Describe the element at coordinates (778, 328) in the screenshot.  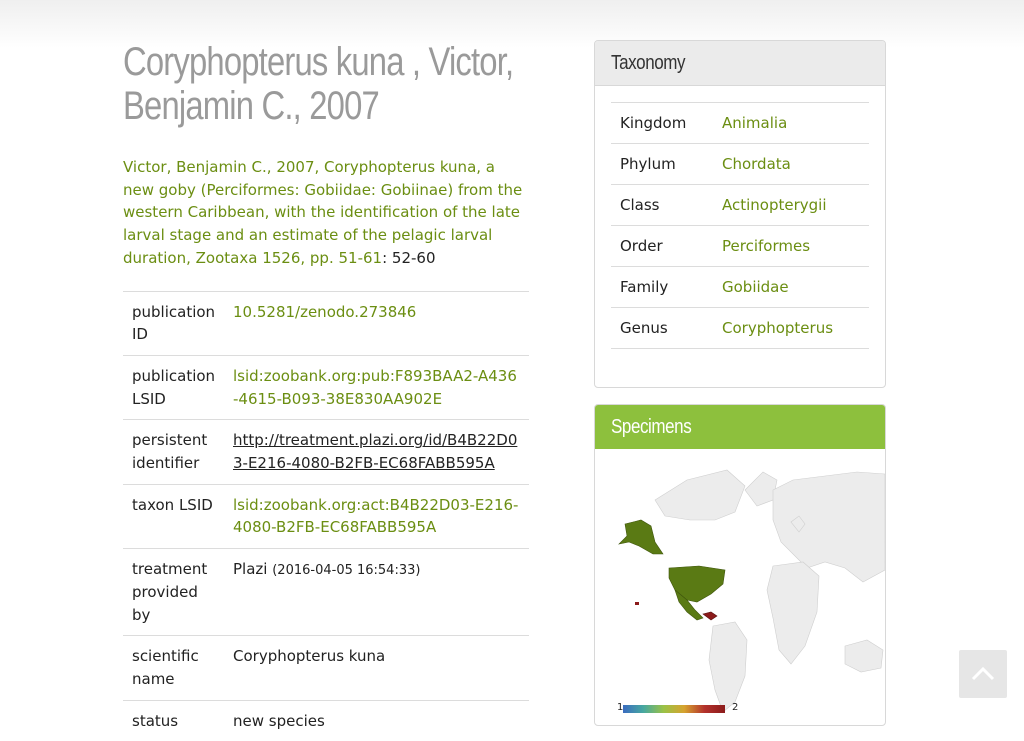
I see `taxon-link-genus: Coryphopterus` at that location.